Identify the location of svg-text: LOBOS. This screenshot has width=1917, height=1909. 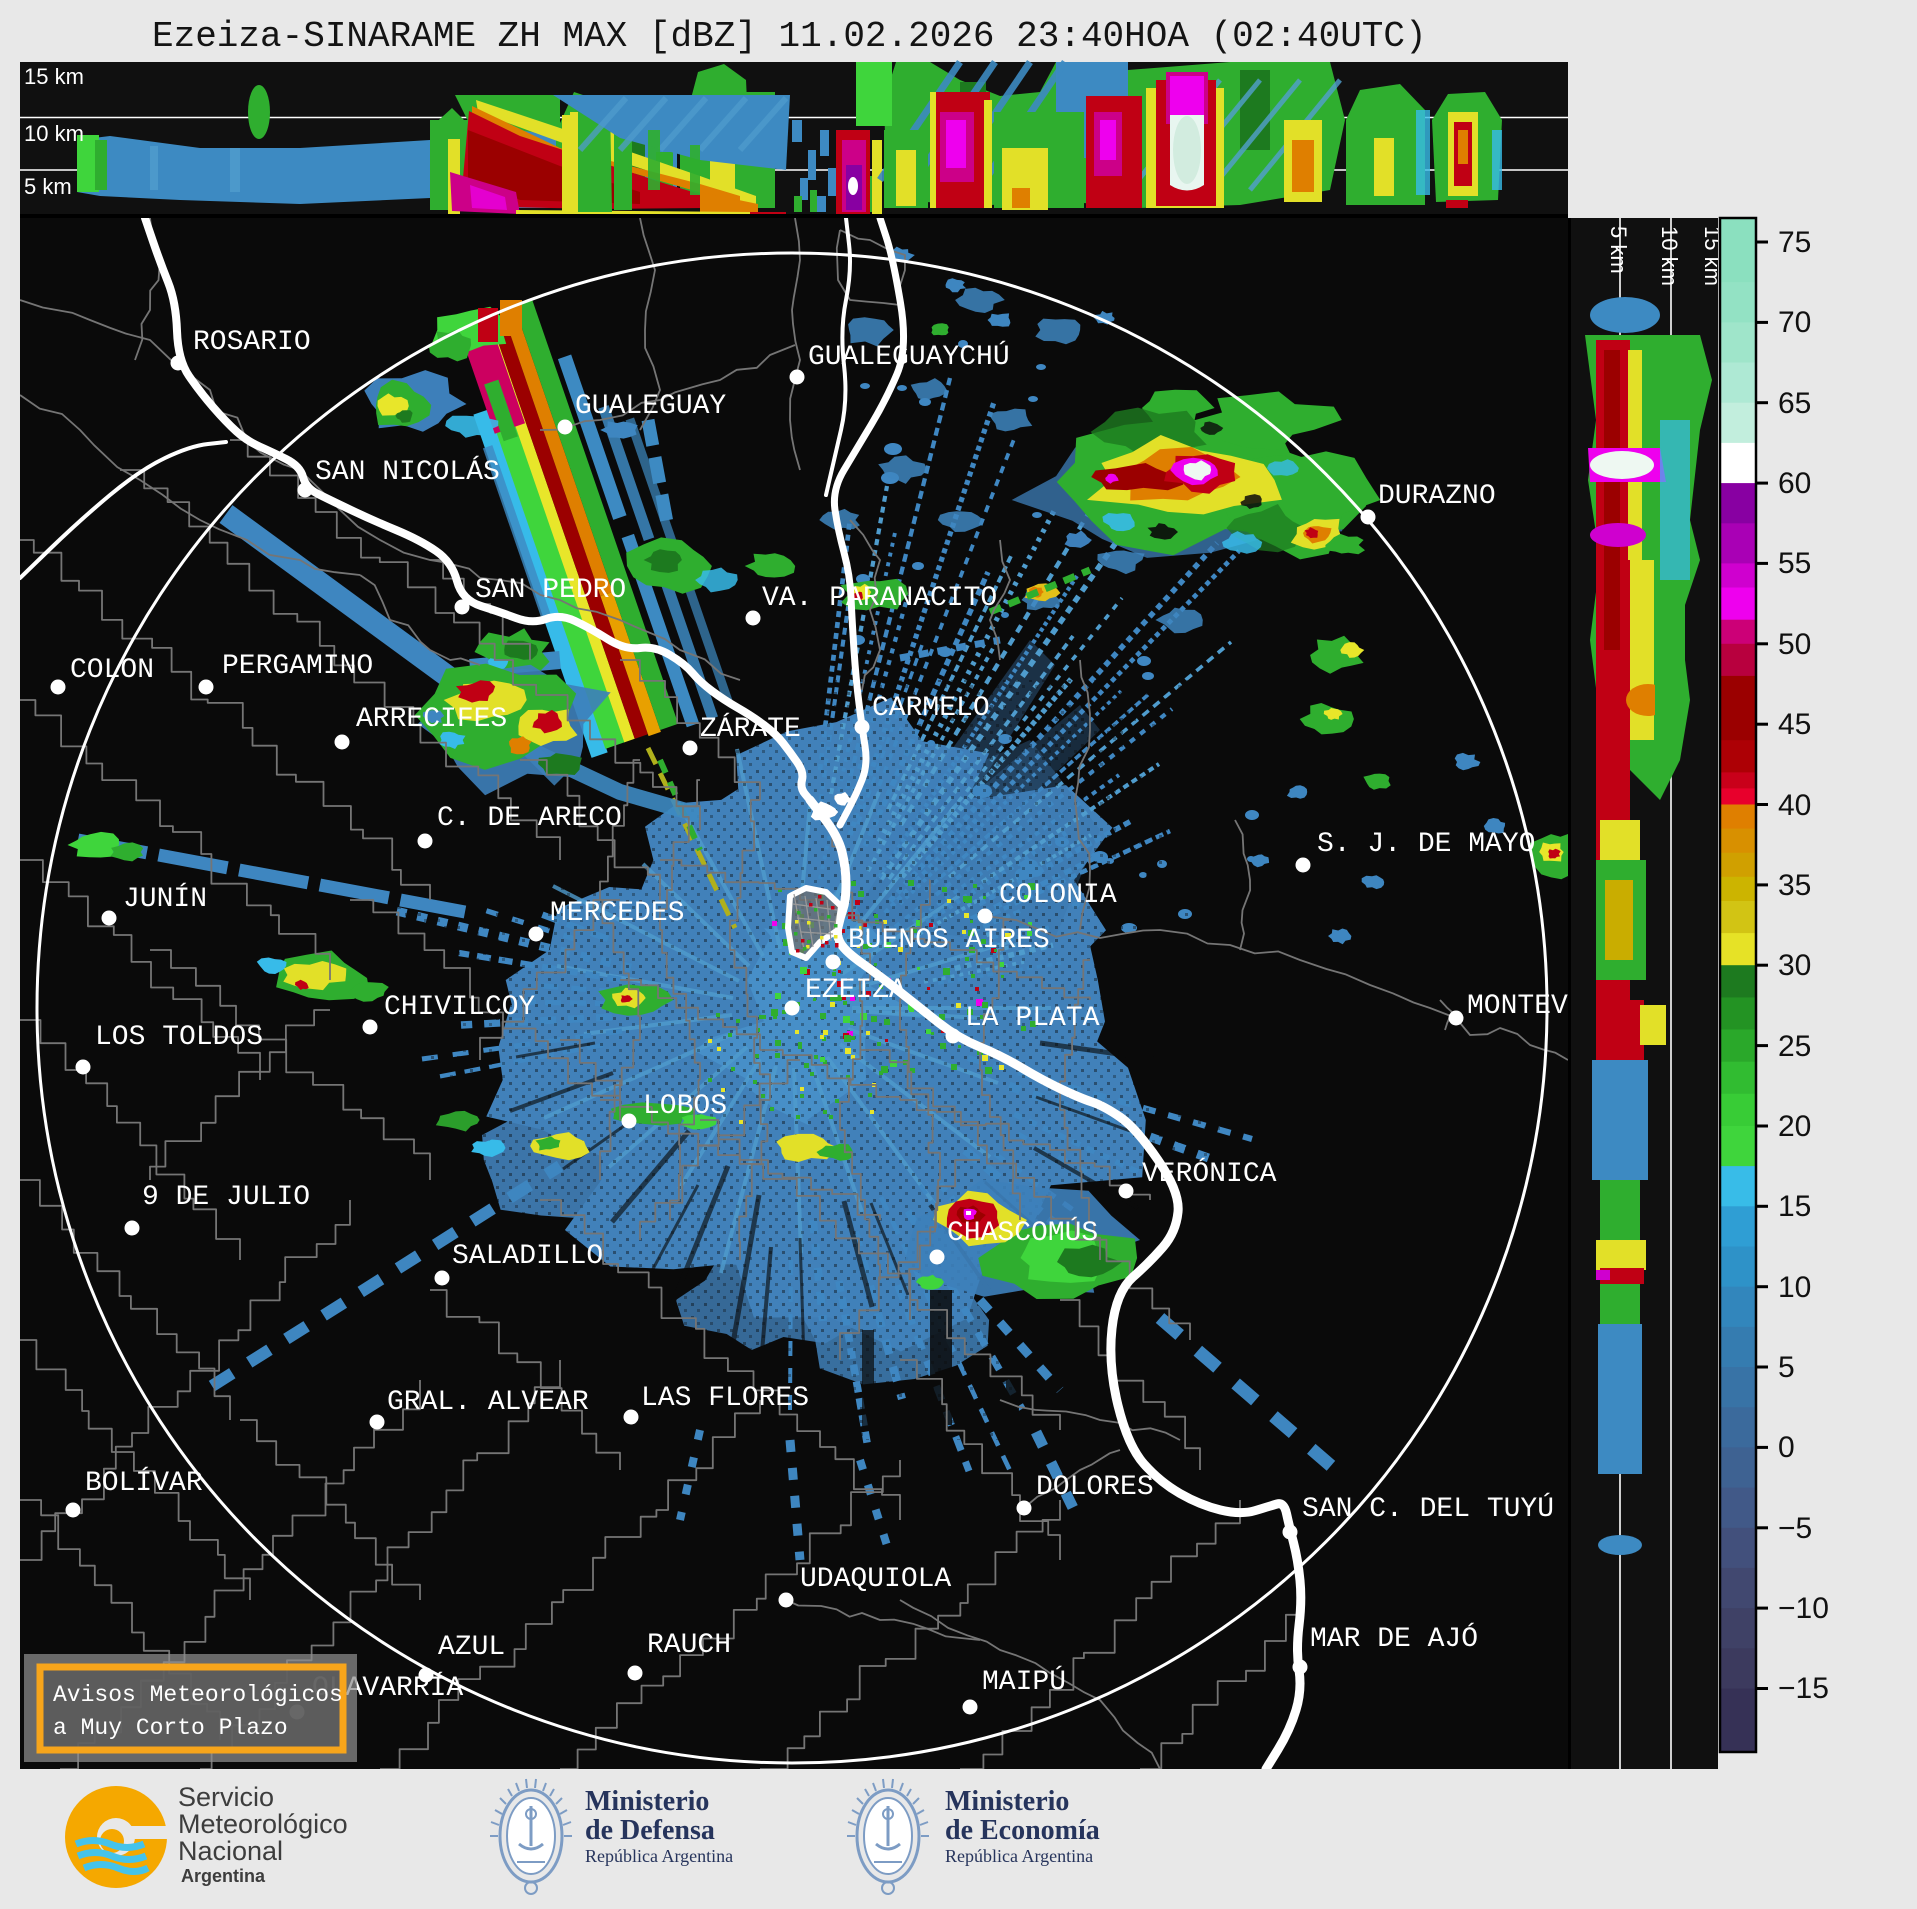
(685, 1106).